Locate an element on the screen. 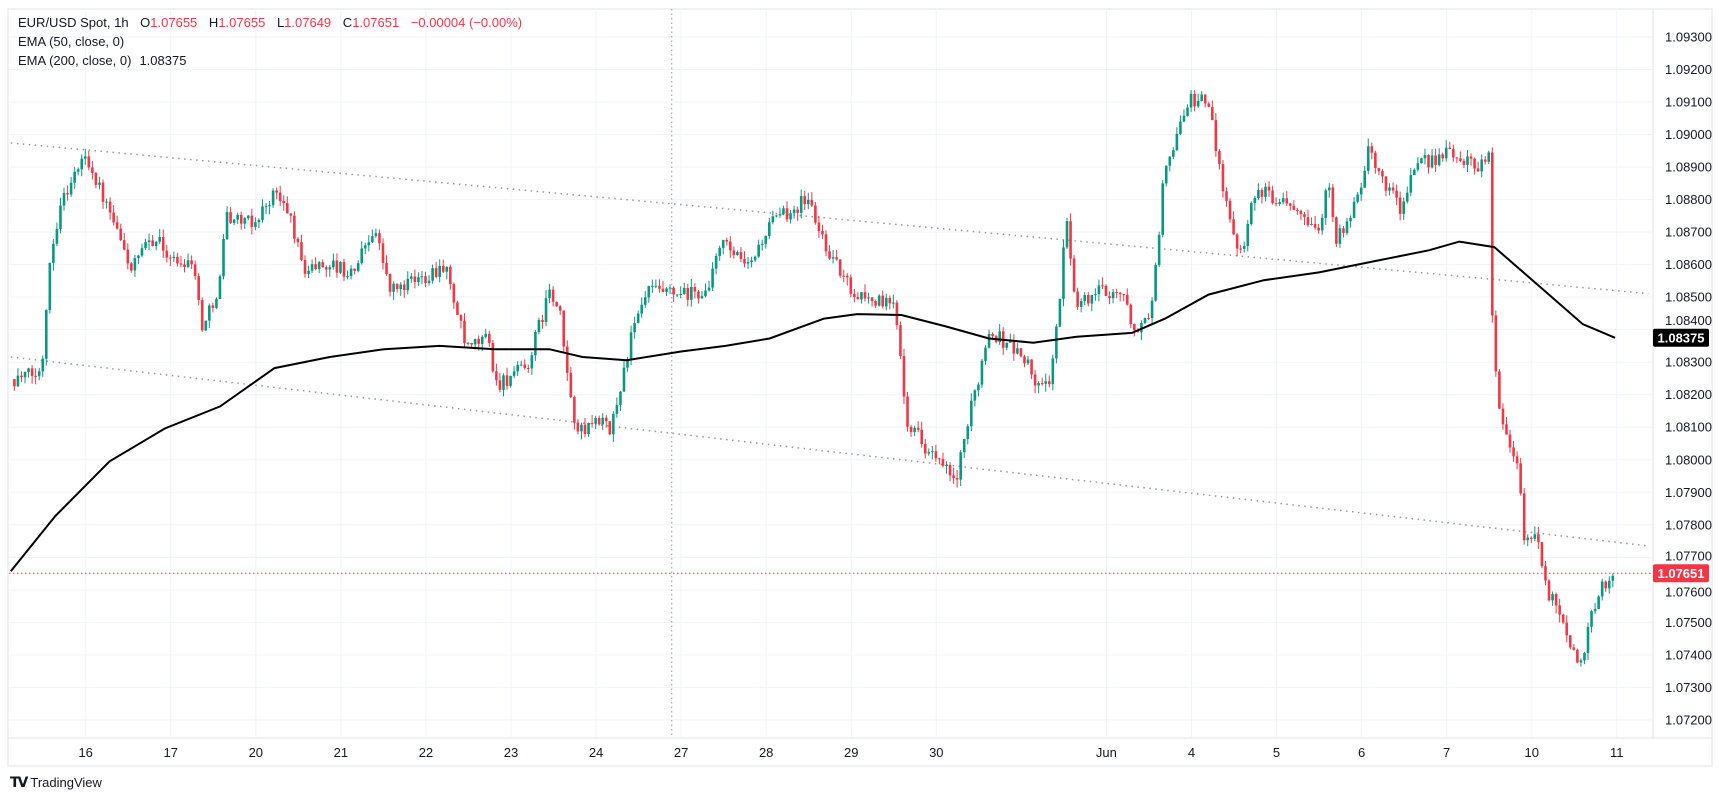 The width and height of the screenshot is (1723, 801). time-axis: 16 17 20 21 22 23 24 27 28 29 30 Jun 4 5 6 7 10 11 is located at coordinates (850, 752).